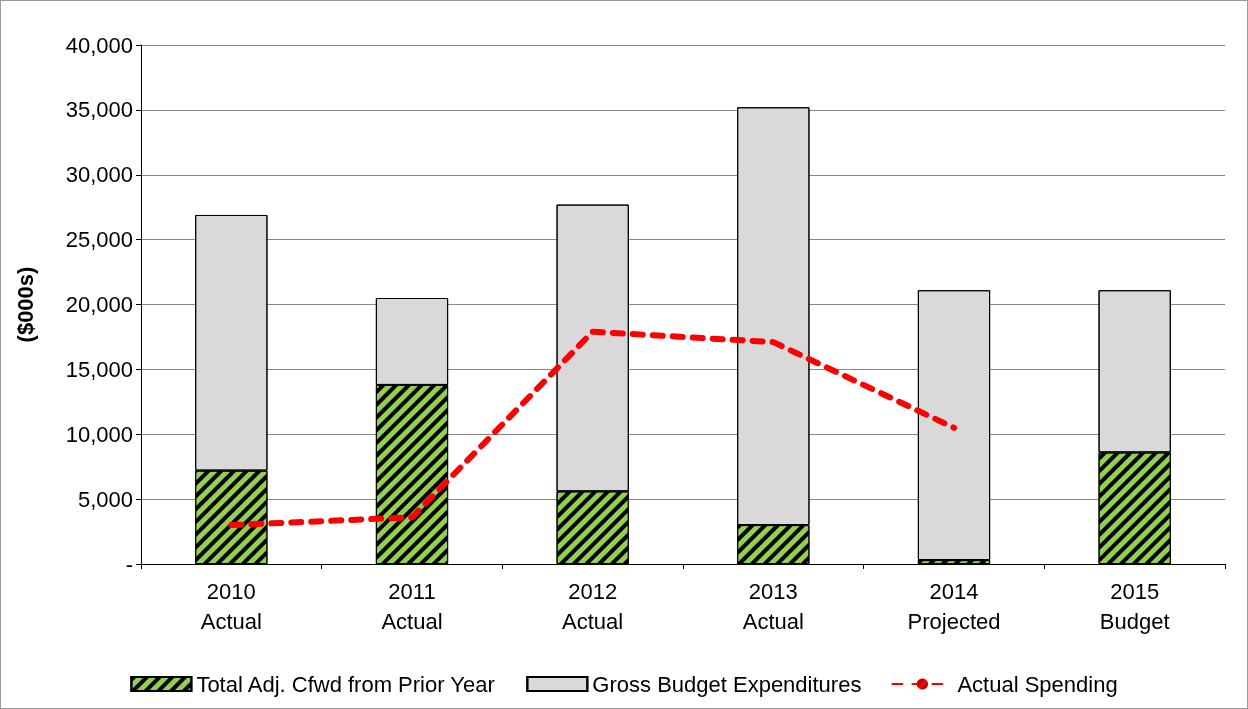 The height and width of the screenshot is (709, 1248). What do you see at coordinates (727, 684) in the screenshot?
I see `legend-label: Gross Budget Expenditures` at bounding box center [727, 684].